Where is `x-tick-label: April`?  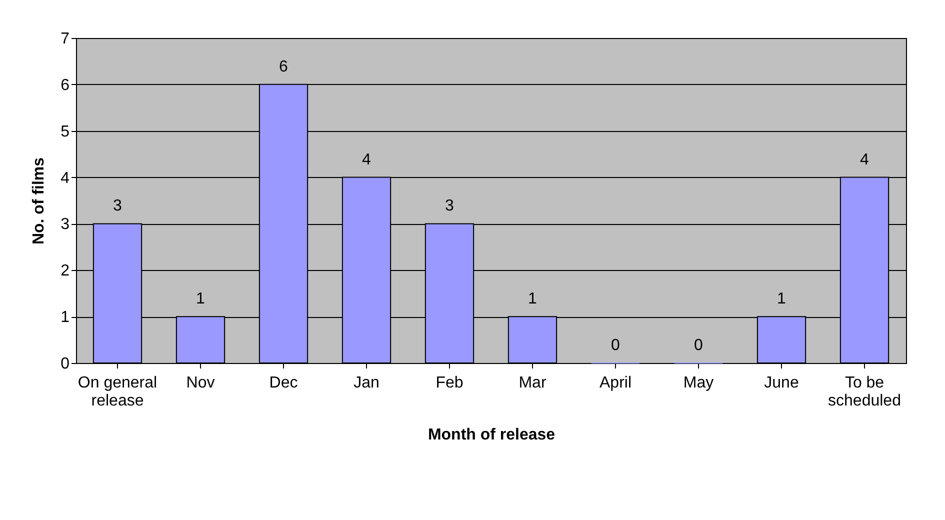
x-tick-label: April is located at coordinates (615, 383).